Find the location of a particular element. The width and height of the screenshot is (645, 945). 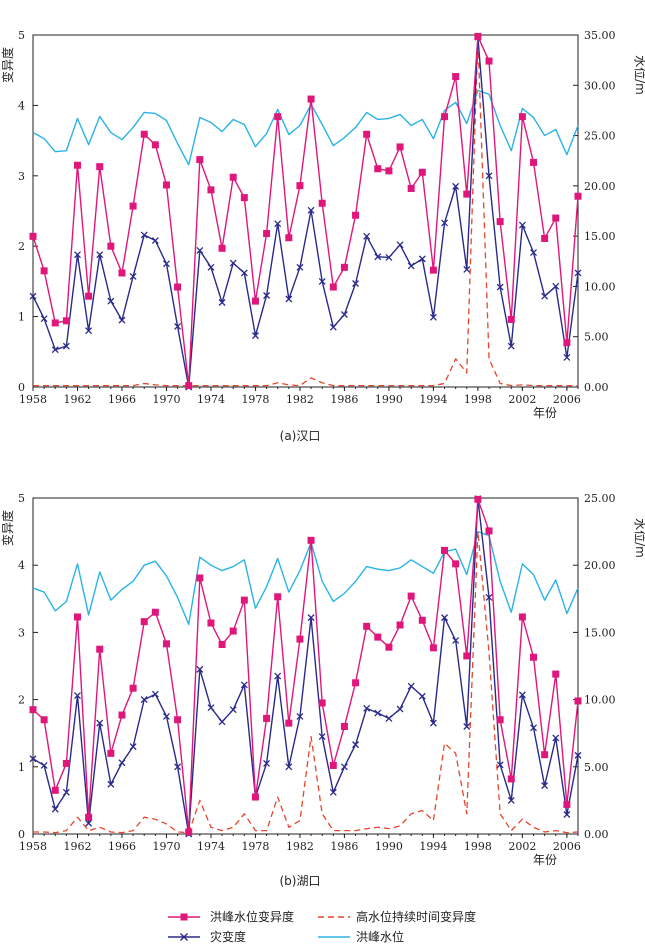

y-axis-right-title: 水位/m is located at coordinates (639, 75).